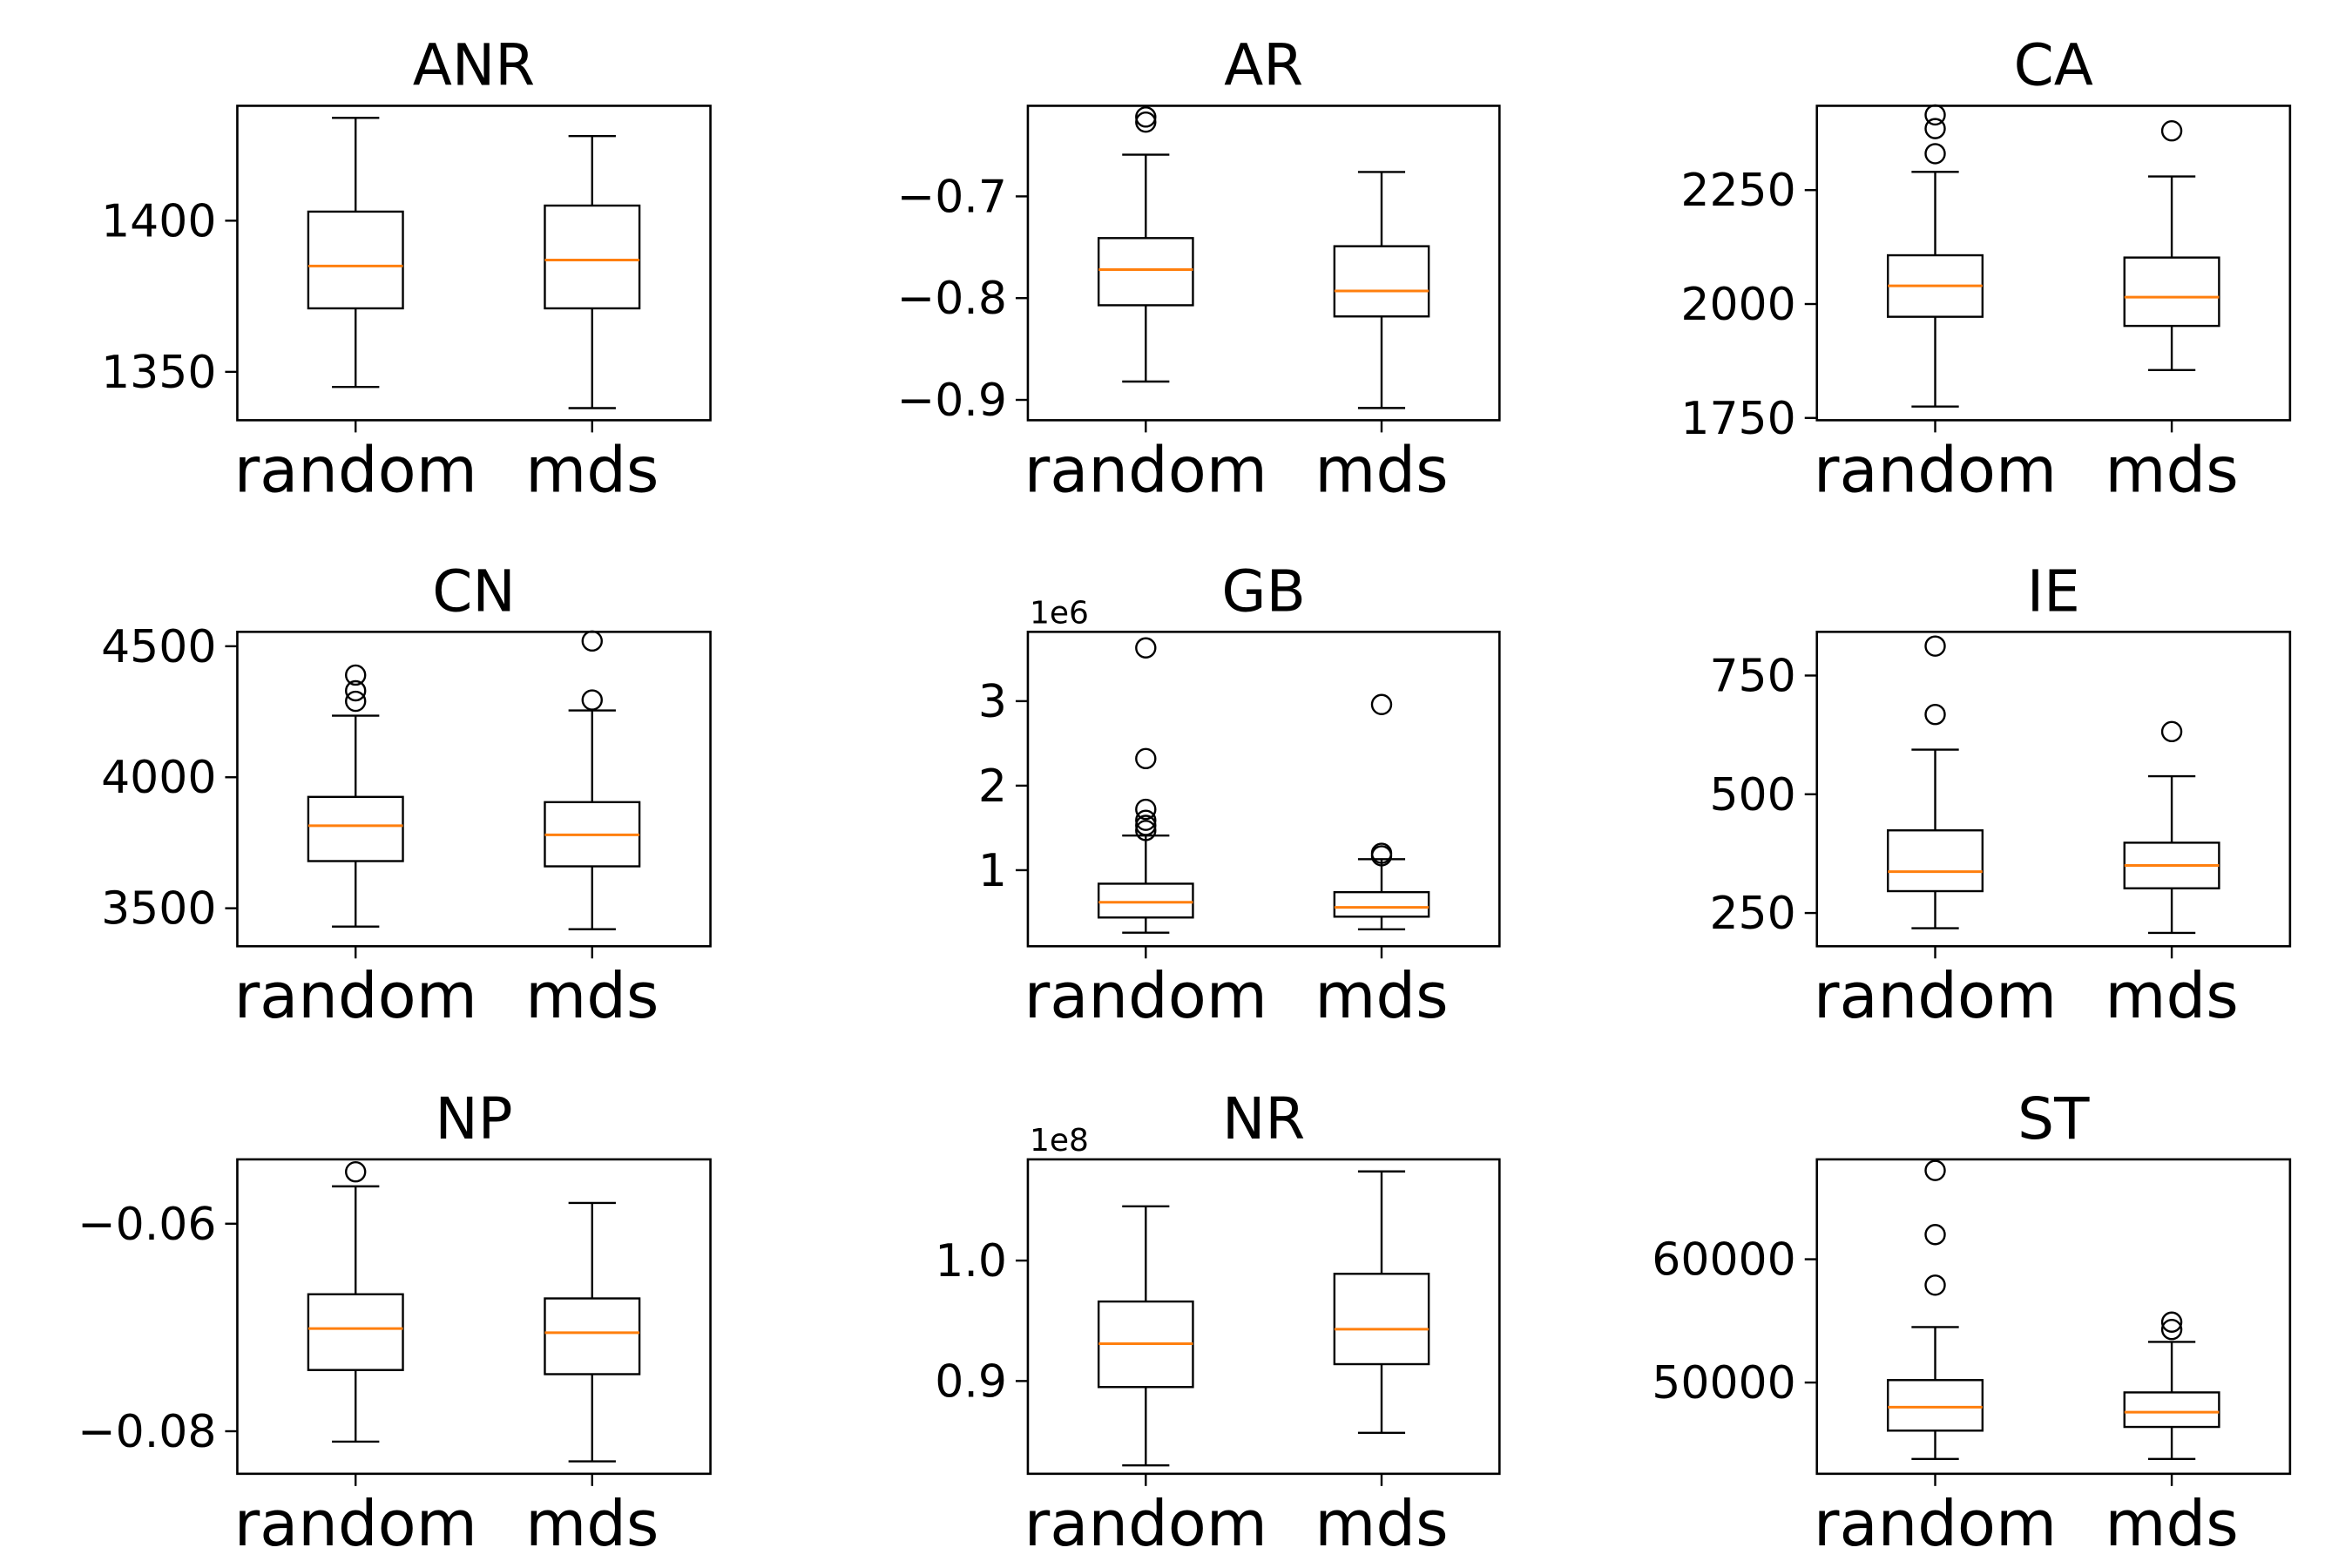 The height and width of the screenshot is (1568, 2352). Describe the element at coordinates (1752, 914) in the screenshot. I see `y-tick-label: 250` at that location.